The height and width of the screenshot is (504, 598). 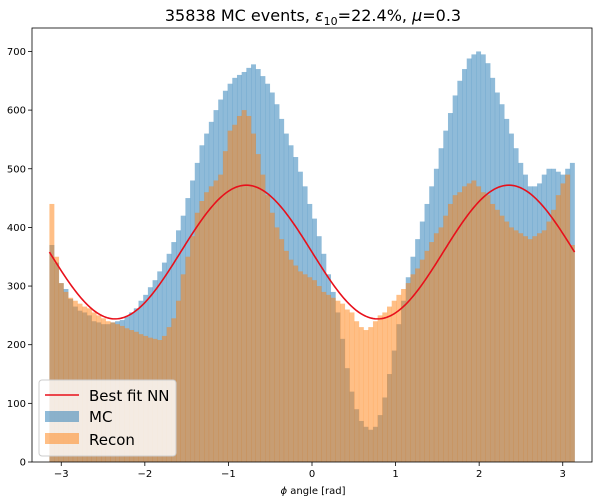 What do you see at coordinates (144, 474) in the screenshot?
I see `x-tick-label: −2` at bounding box center [144, 474].